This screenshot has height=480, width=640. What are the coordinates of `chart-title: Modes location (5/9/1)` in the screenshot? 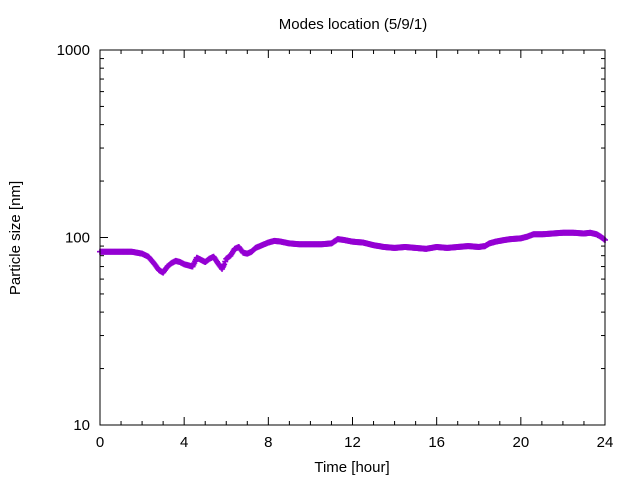 It's located at (353, 24).